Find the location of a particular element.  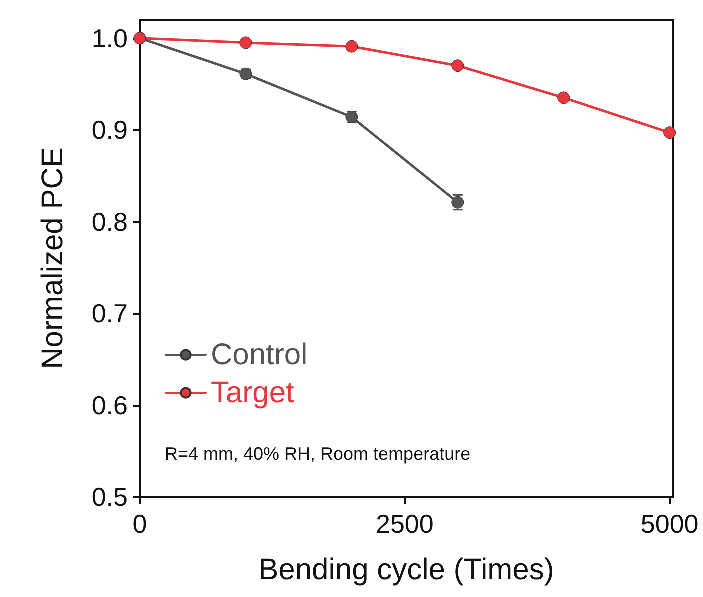

y-tick-label: 0.7 is located at coordinates (110, 313).